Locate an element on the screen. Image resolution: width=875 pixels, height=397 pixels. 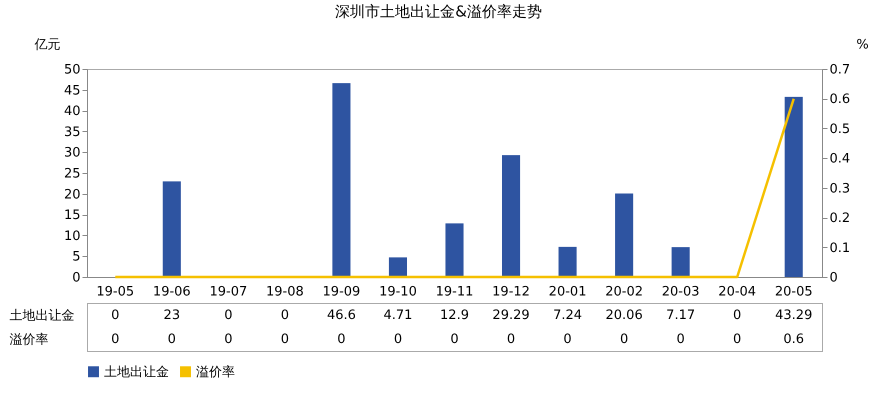
y-tick-label: 50 is located at coordinates (72, 70).